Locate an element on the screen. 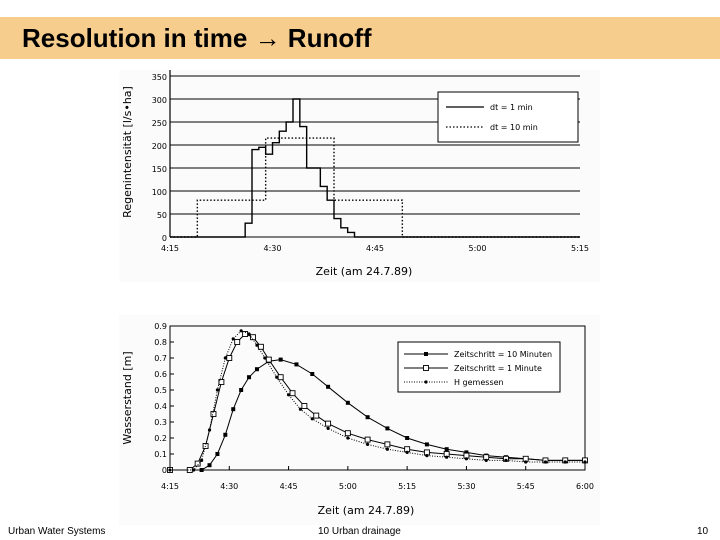  footer-page-number: 10 is located at coordinates (703, 531).